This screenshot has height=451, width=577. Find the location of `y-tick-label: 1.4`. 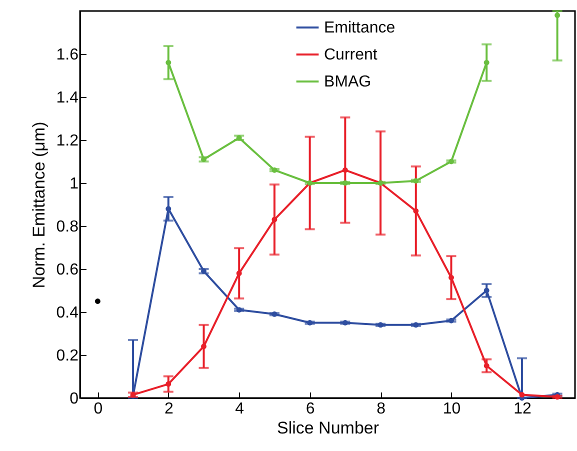

y-tick-label: 1.4 is located at coordinates (67, 98).